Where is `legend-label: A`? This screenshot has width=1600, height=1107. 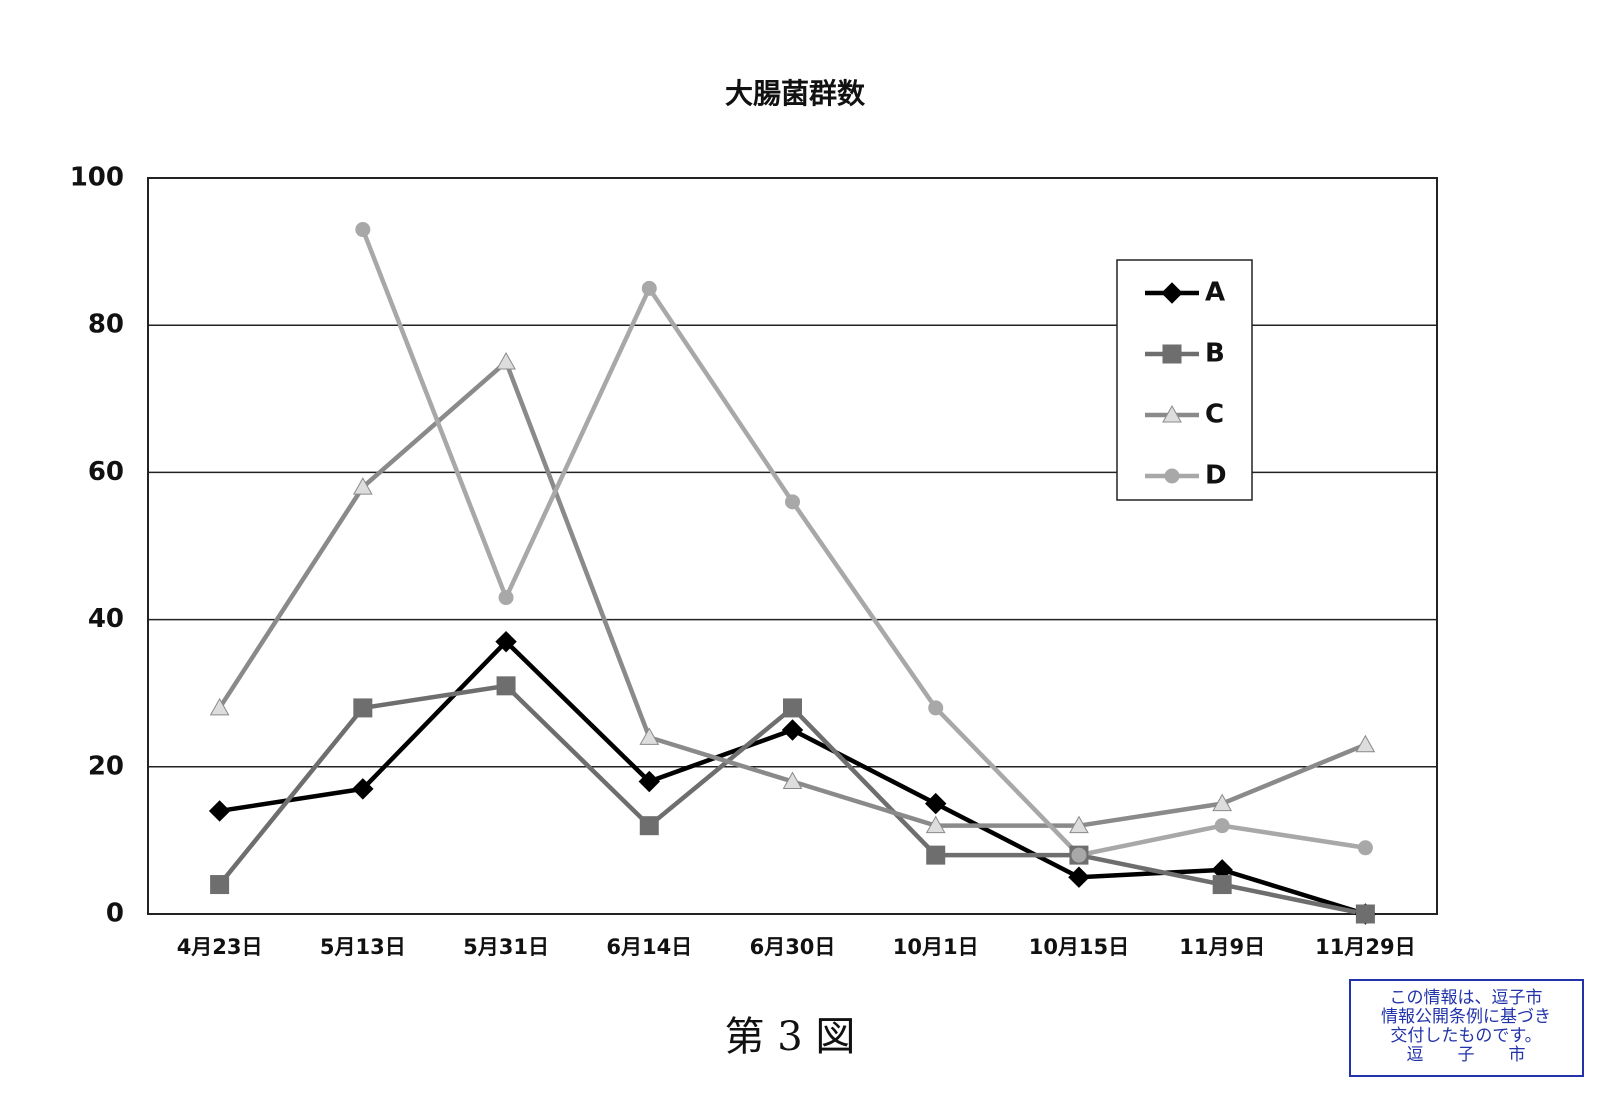
legend-label: A is located at coordinates (1215, 293).